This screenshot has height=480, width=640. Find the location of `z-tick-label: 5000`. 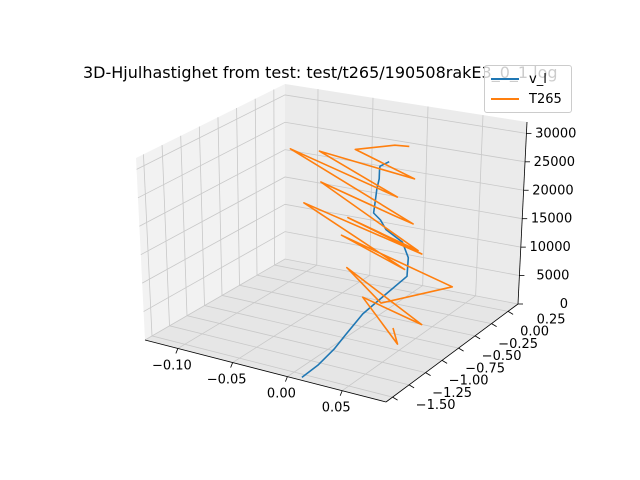

z-tick-label: 5000 is located at coordinates (552, 276).